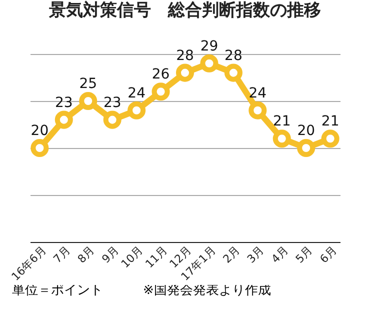  What do you see at coordinates (88, 84) in the screenshot?
I see `data-label: 25` at bounding box center [88, 84].